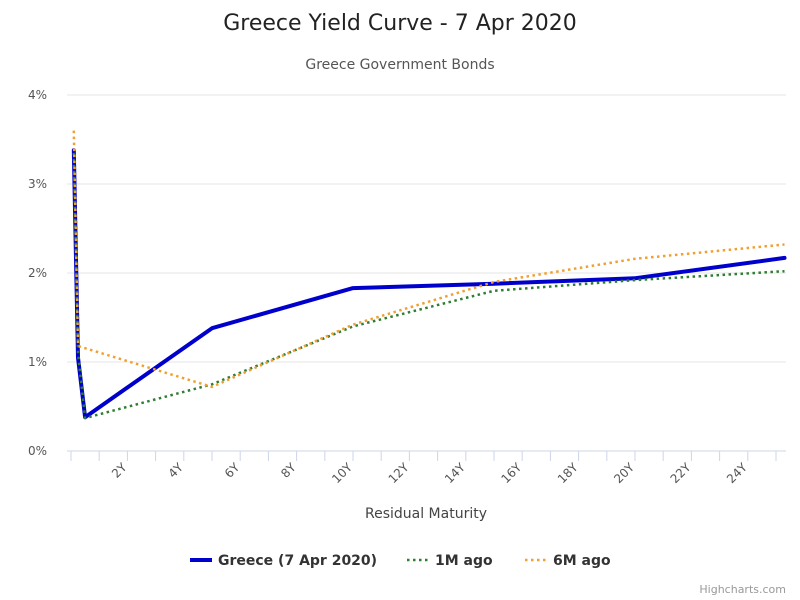  Describe the element at coordinates (742, 589) in the screenshot. I see `credits-label: Highcharts.com` at that location.